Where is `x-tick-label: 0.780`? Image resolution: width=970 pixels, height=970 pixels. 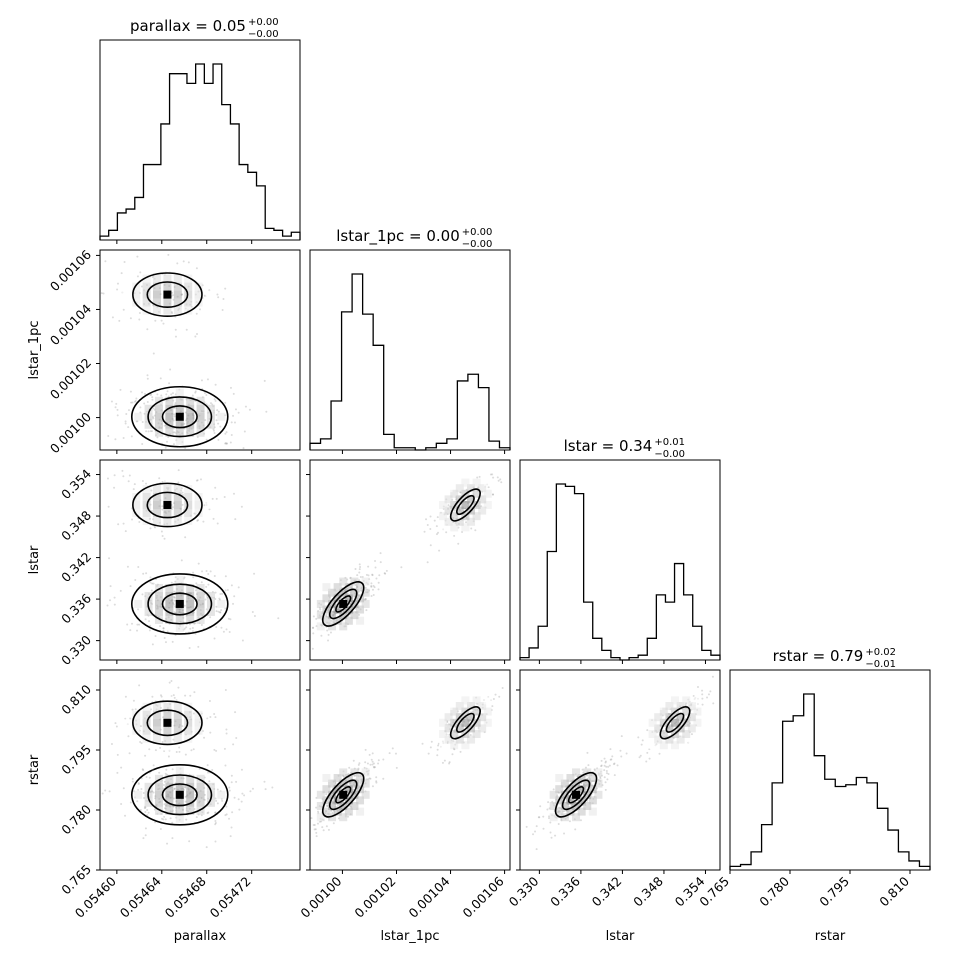
x-tick-label: 0.780 is located at coordinates (774, 891).